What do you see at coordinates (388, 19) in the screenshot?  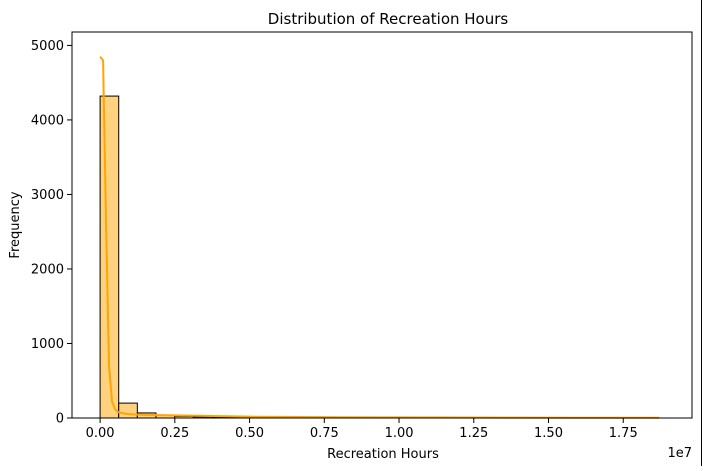 I see `chart-title: Distribution of Recreation Hours` at bounding box center [388, 19].